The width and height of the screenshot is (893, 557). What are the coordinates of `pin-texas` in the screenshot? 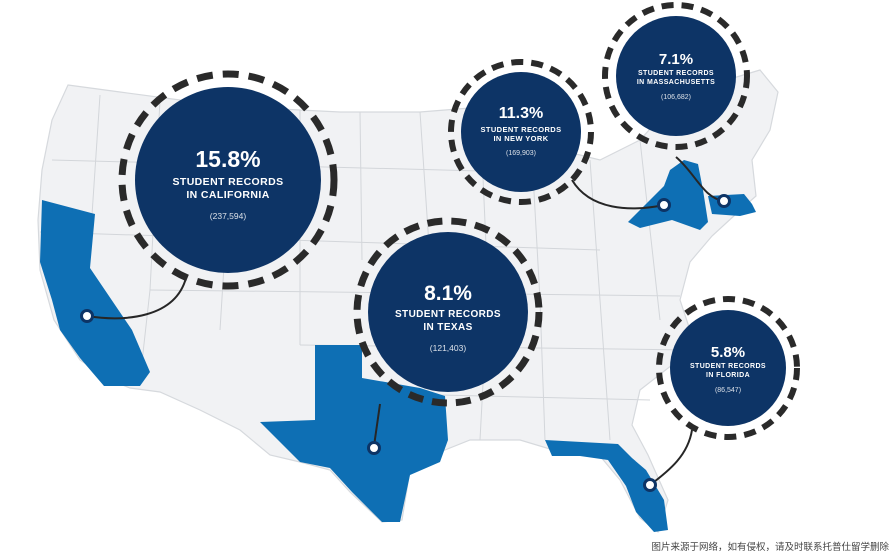 It's located at (374, 448).